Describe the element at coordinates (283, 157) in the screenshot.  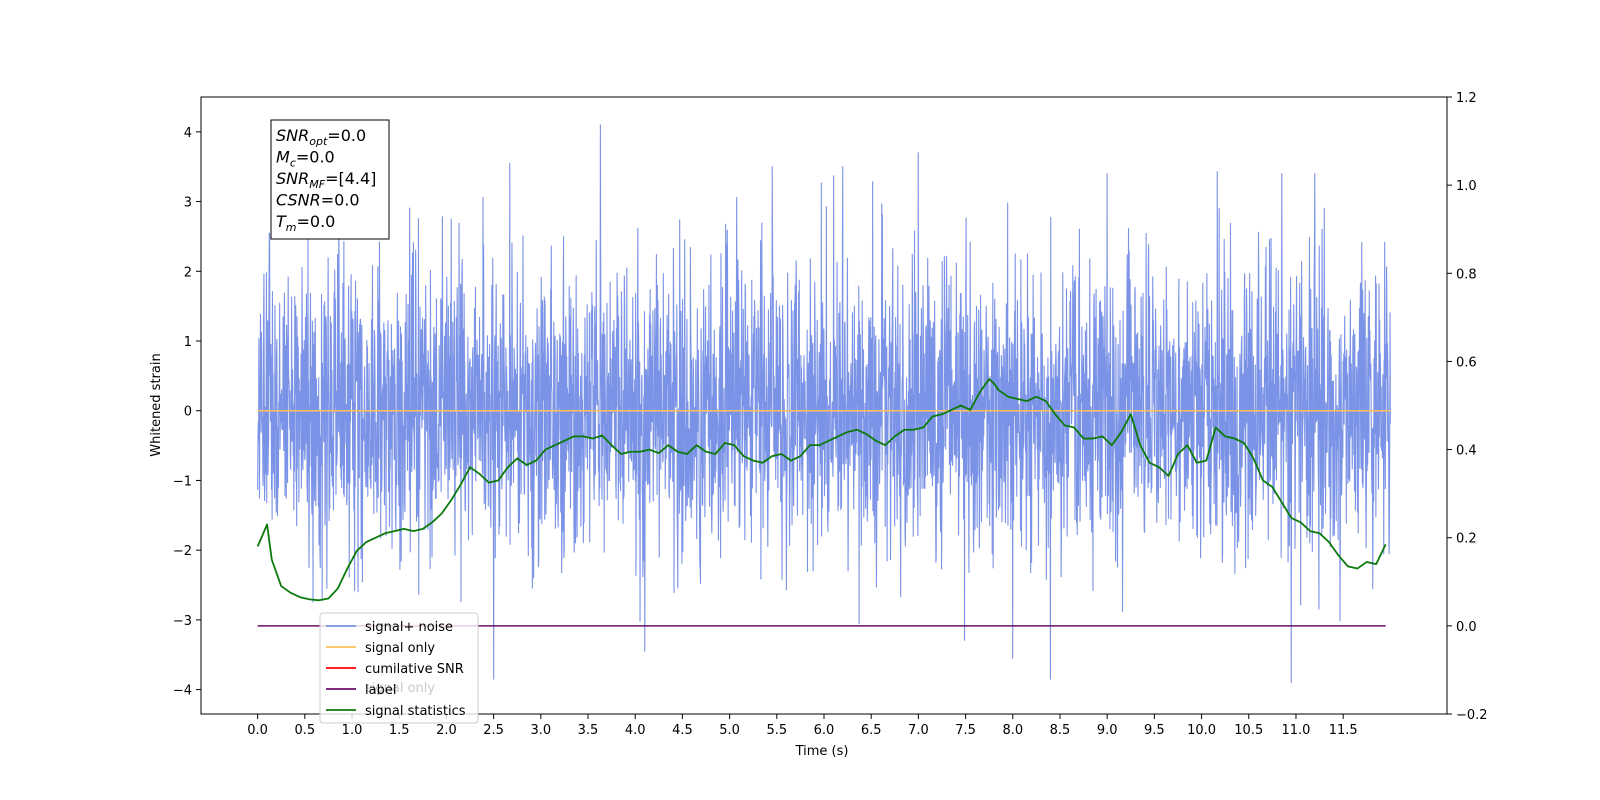
I see `info-symbol: M` at that location.